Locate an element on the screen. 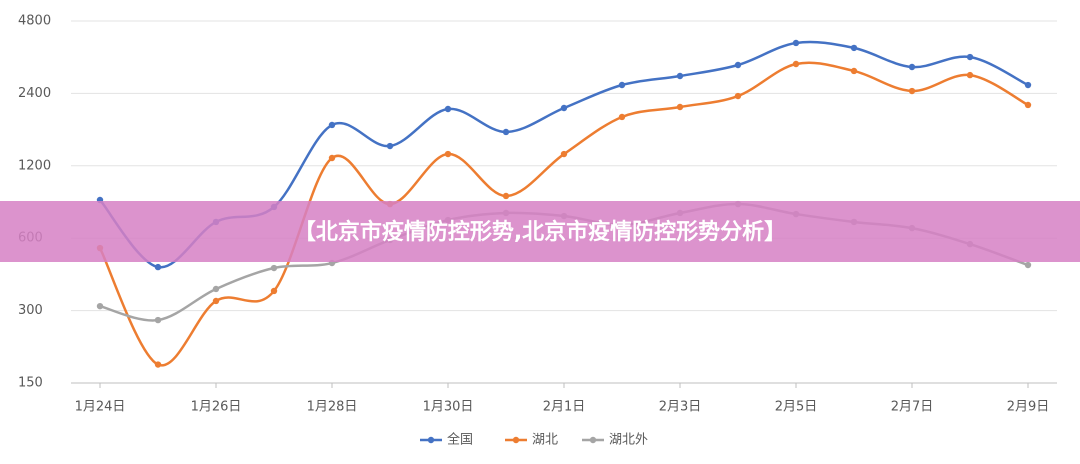 The image size is (1080, 464). x-tick-label: 1月24日 is located at coordinates (100, 407).